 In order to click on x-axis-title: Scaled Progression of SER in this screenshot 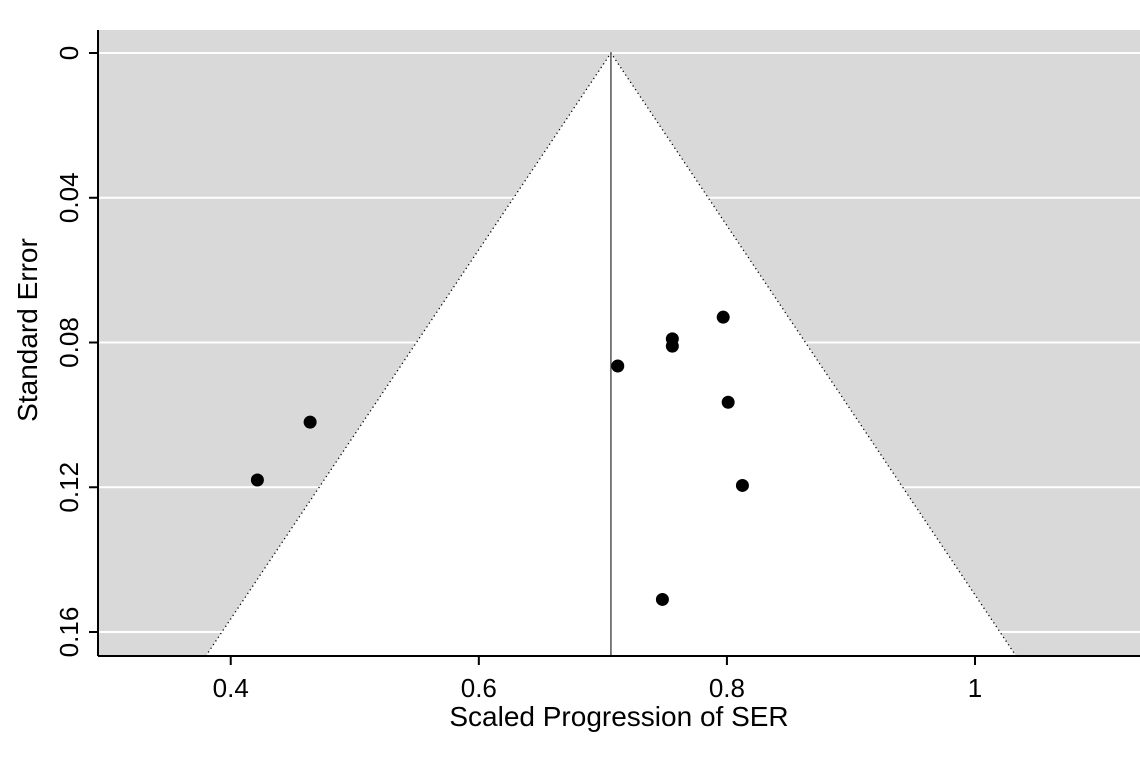, I will do `click(619, 716)`.